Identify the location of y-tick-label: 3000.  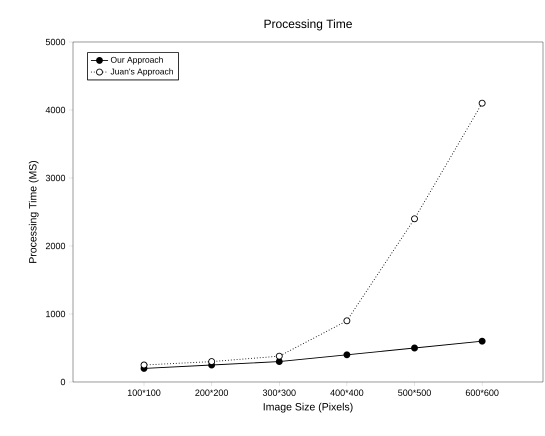
(56, 178).